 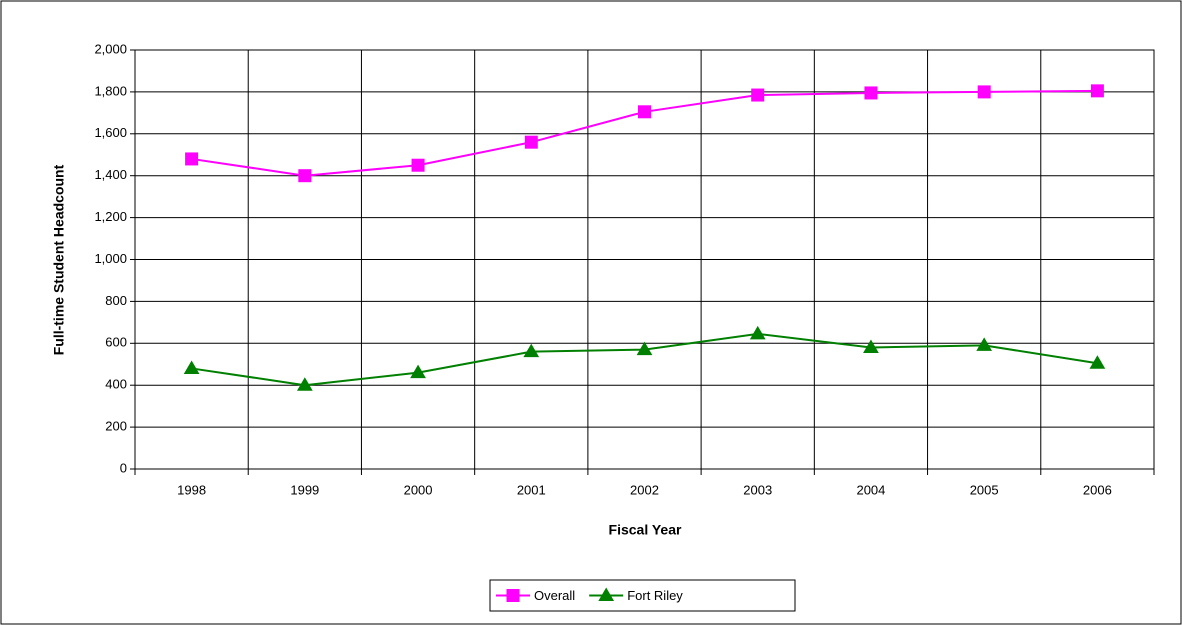 What do you see at coordinates (1097, 489) in the screenshot?
I see `x-tick-label: 2006` at bounding box center [1097, 489].